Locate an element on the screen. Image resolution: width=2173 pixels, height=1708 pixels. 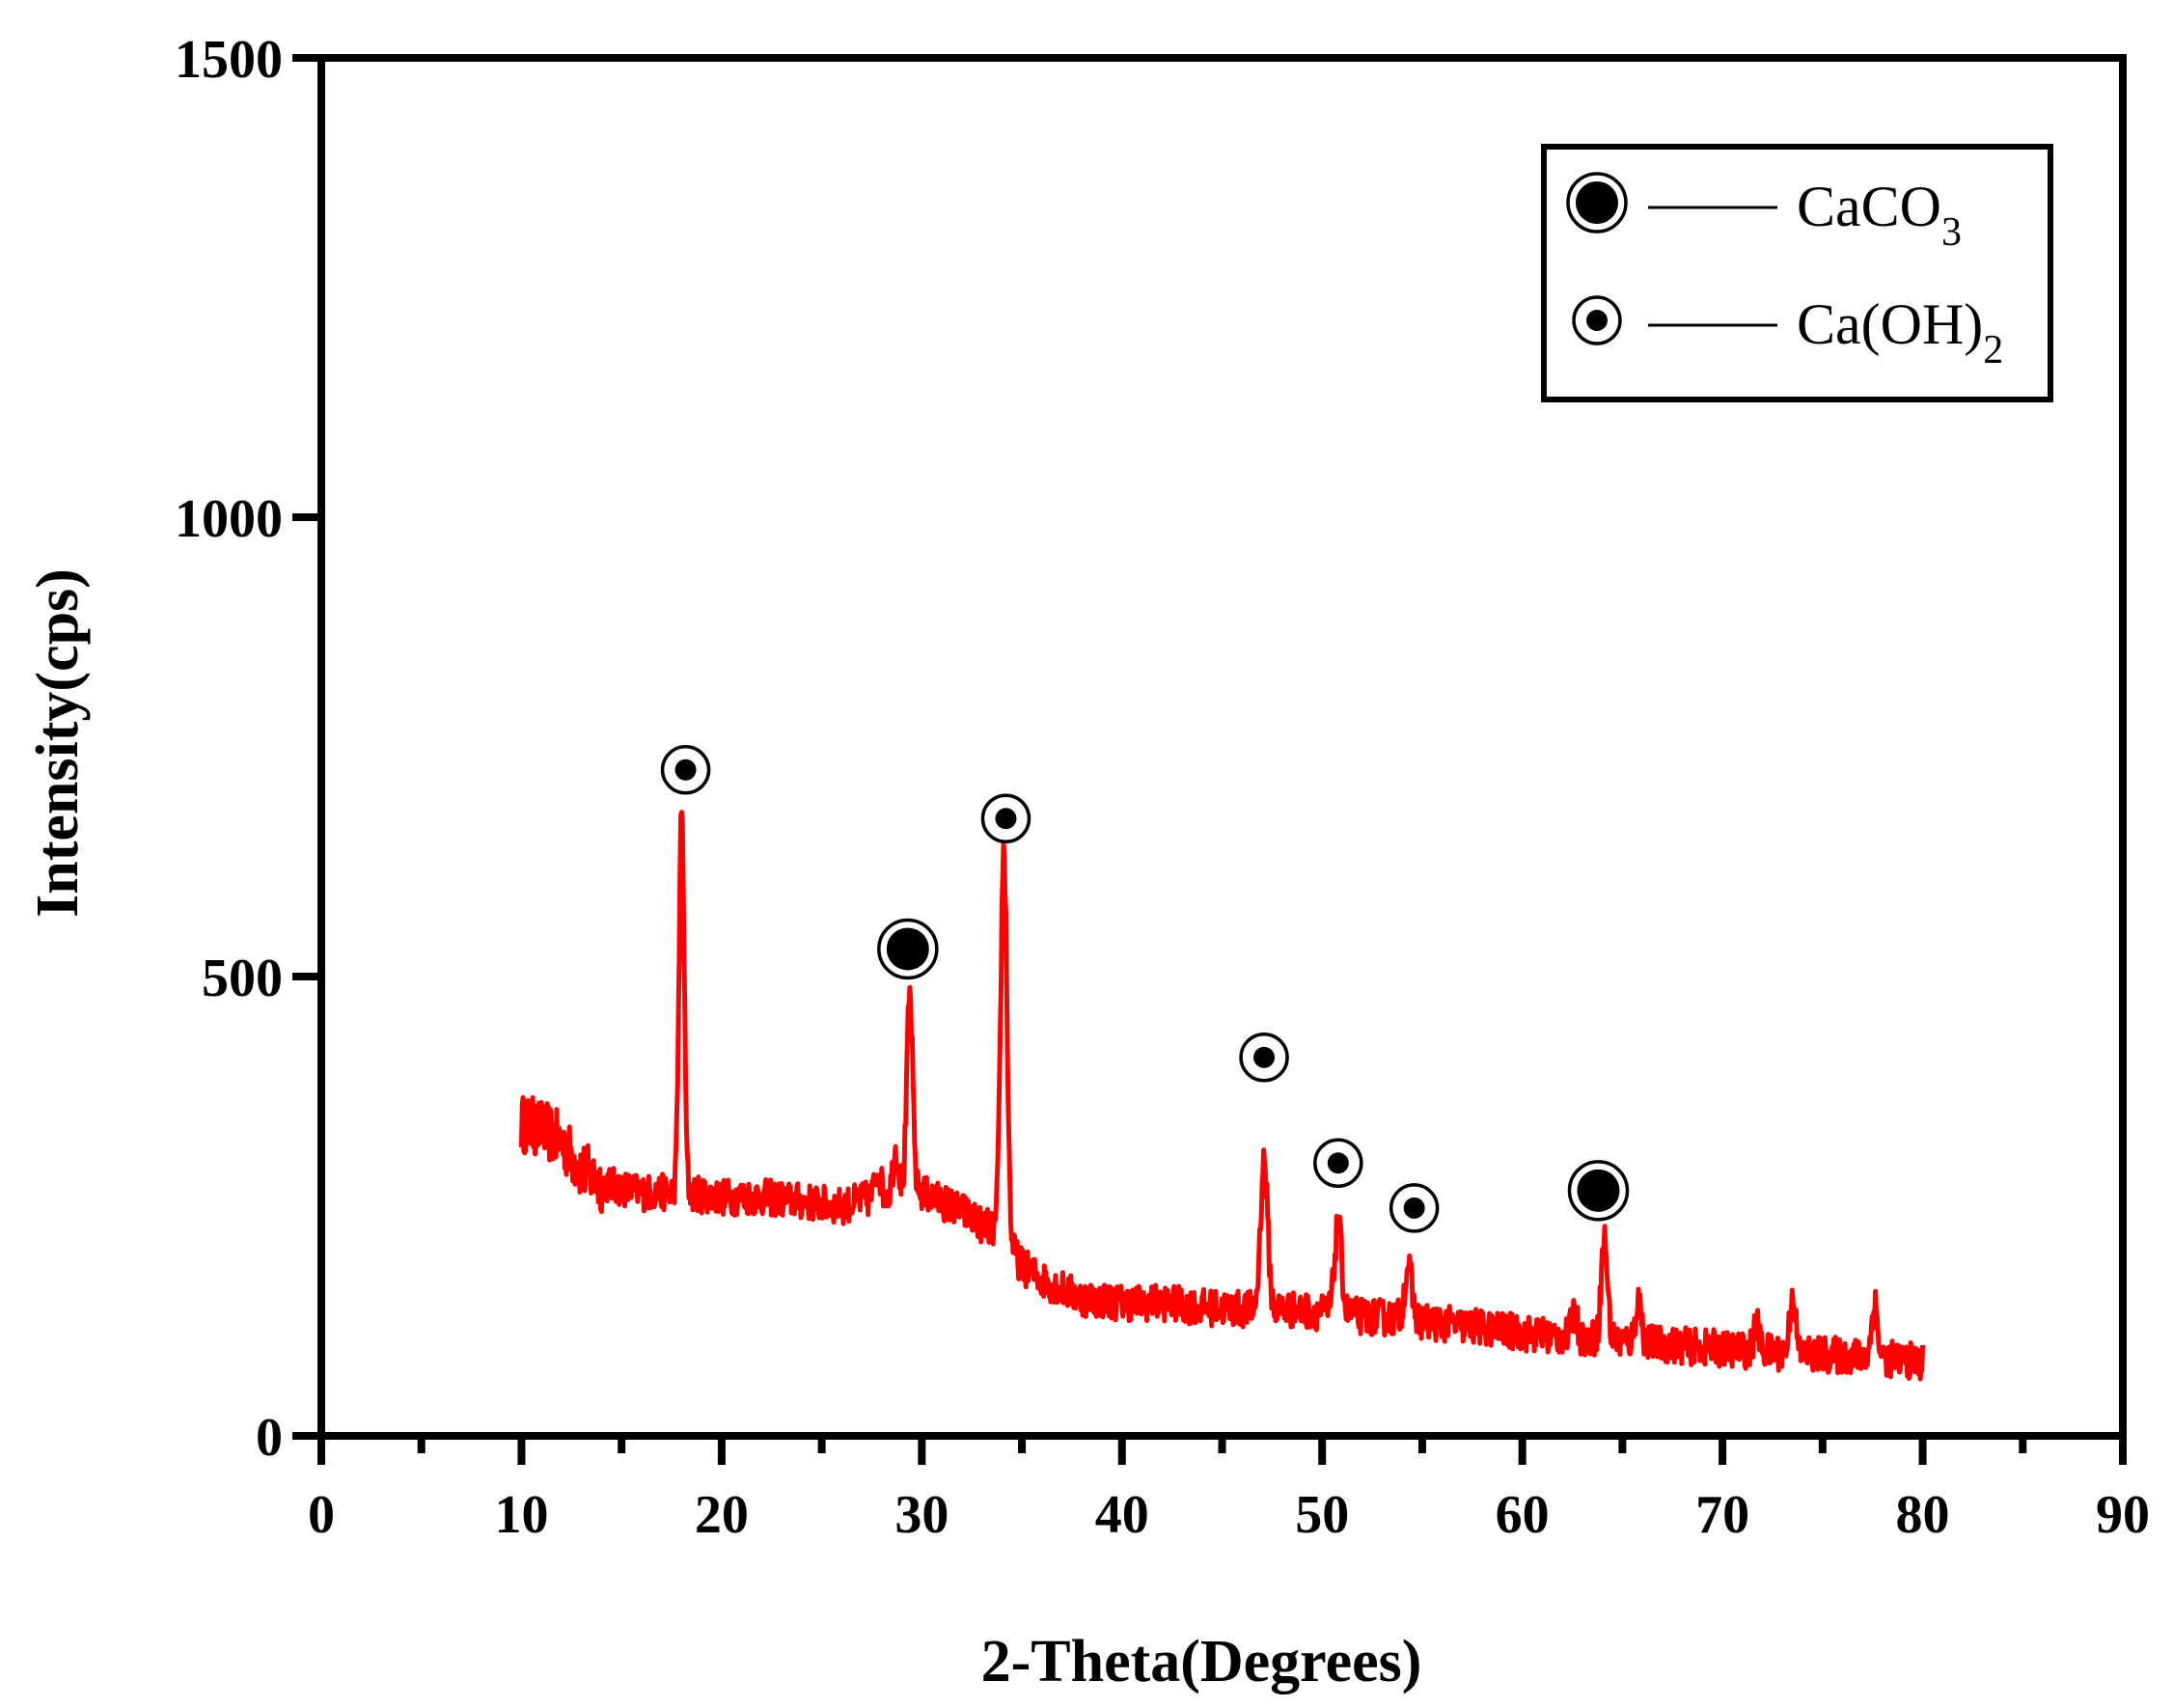
legend-label-subscript: 2 is located at coordinates (1993, 350).